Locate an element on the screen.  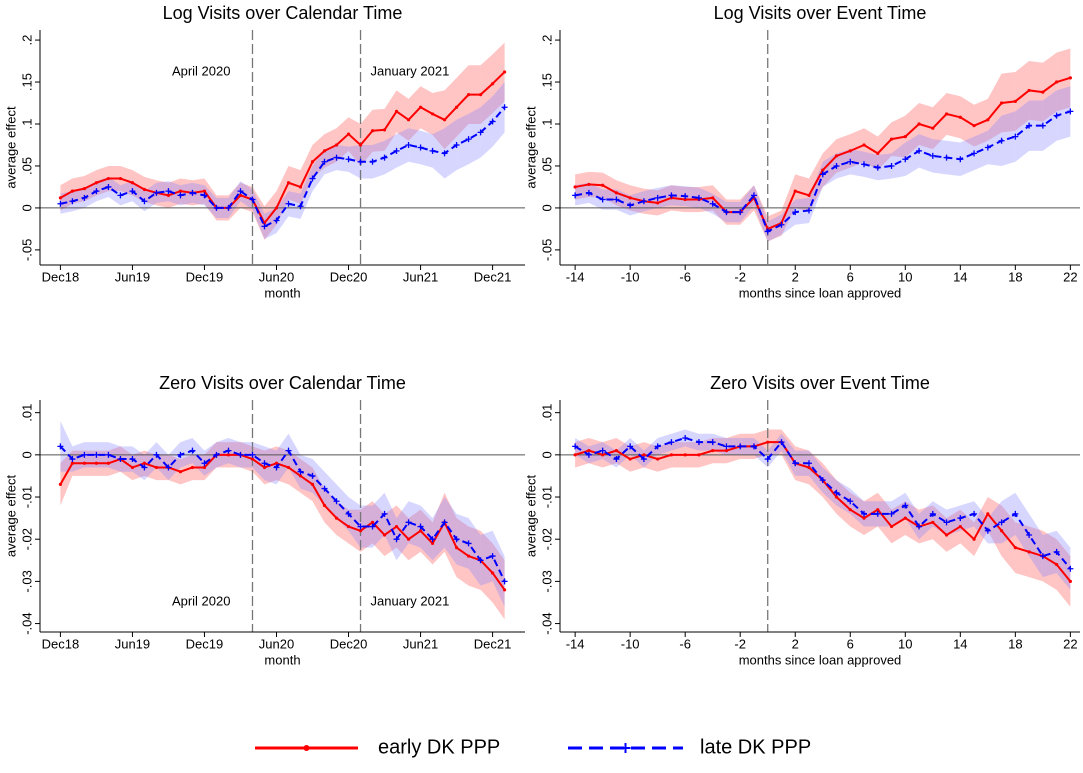
panel-title: Log Visits over Calendar Time is located at coordinates (283, 13).